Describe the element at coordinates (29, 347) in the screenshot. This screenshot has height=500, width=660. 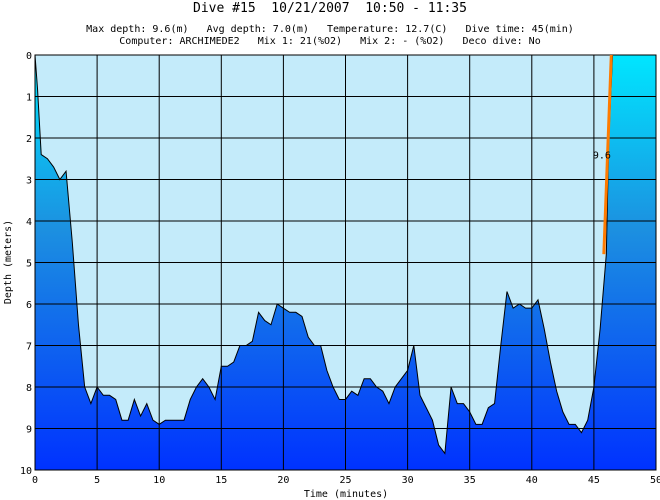
I see `y-tick-label: 7` at that location.